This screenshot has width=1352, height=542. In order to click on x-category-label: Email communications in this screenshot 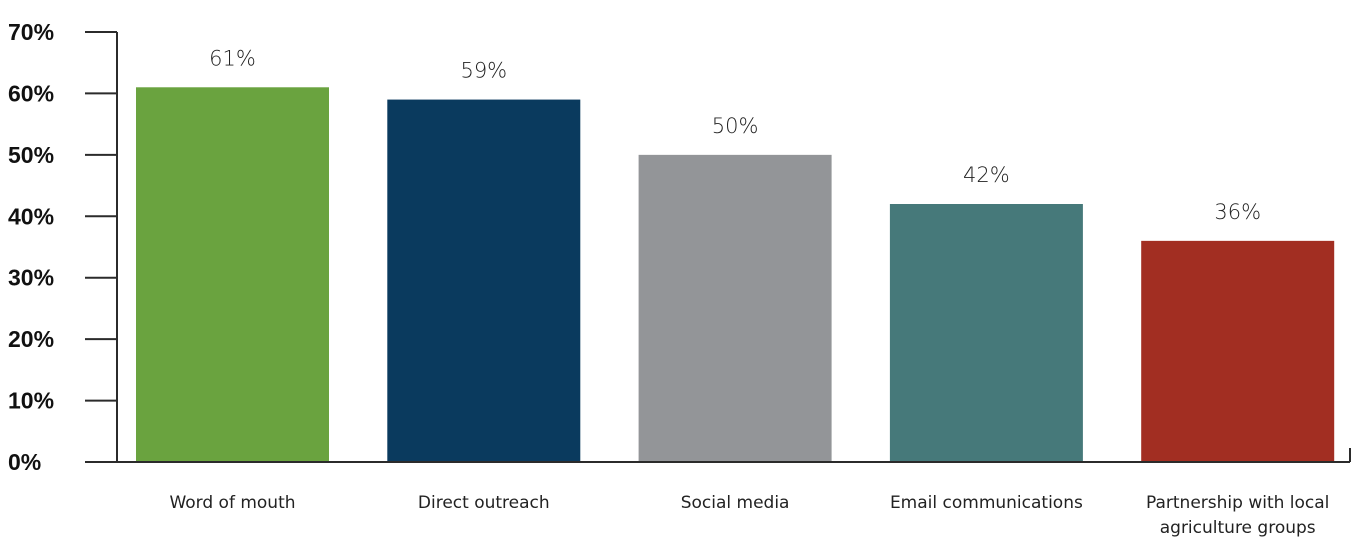, I will do `click(986, 503)`.